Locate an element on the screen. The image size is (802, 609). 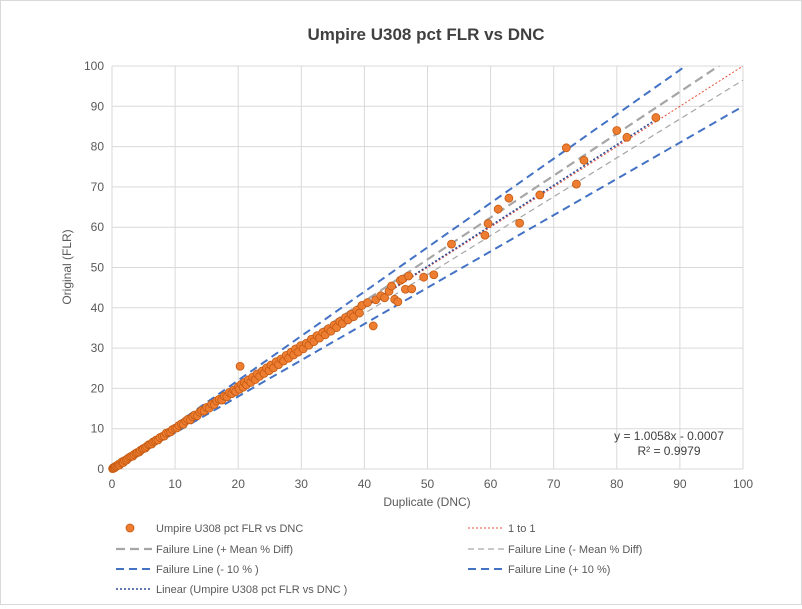
y-tick-label-90: 90 is located at coordinates (98, 106).